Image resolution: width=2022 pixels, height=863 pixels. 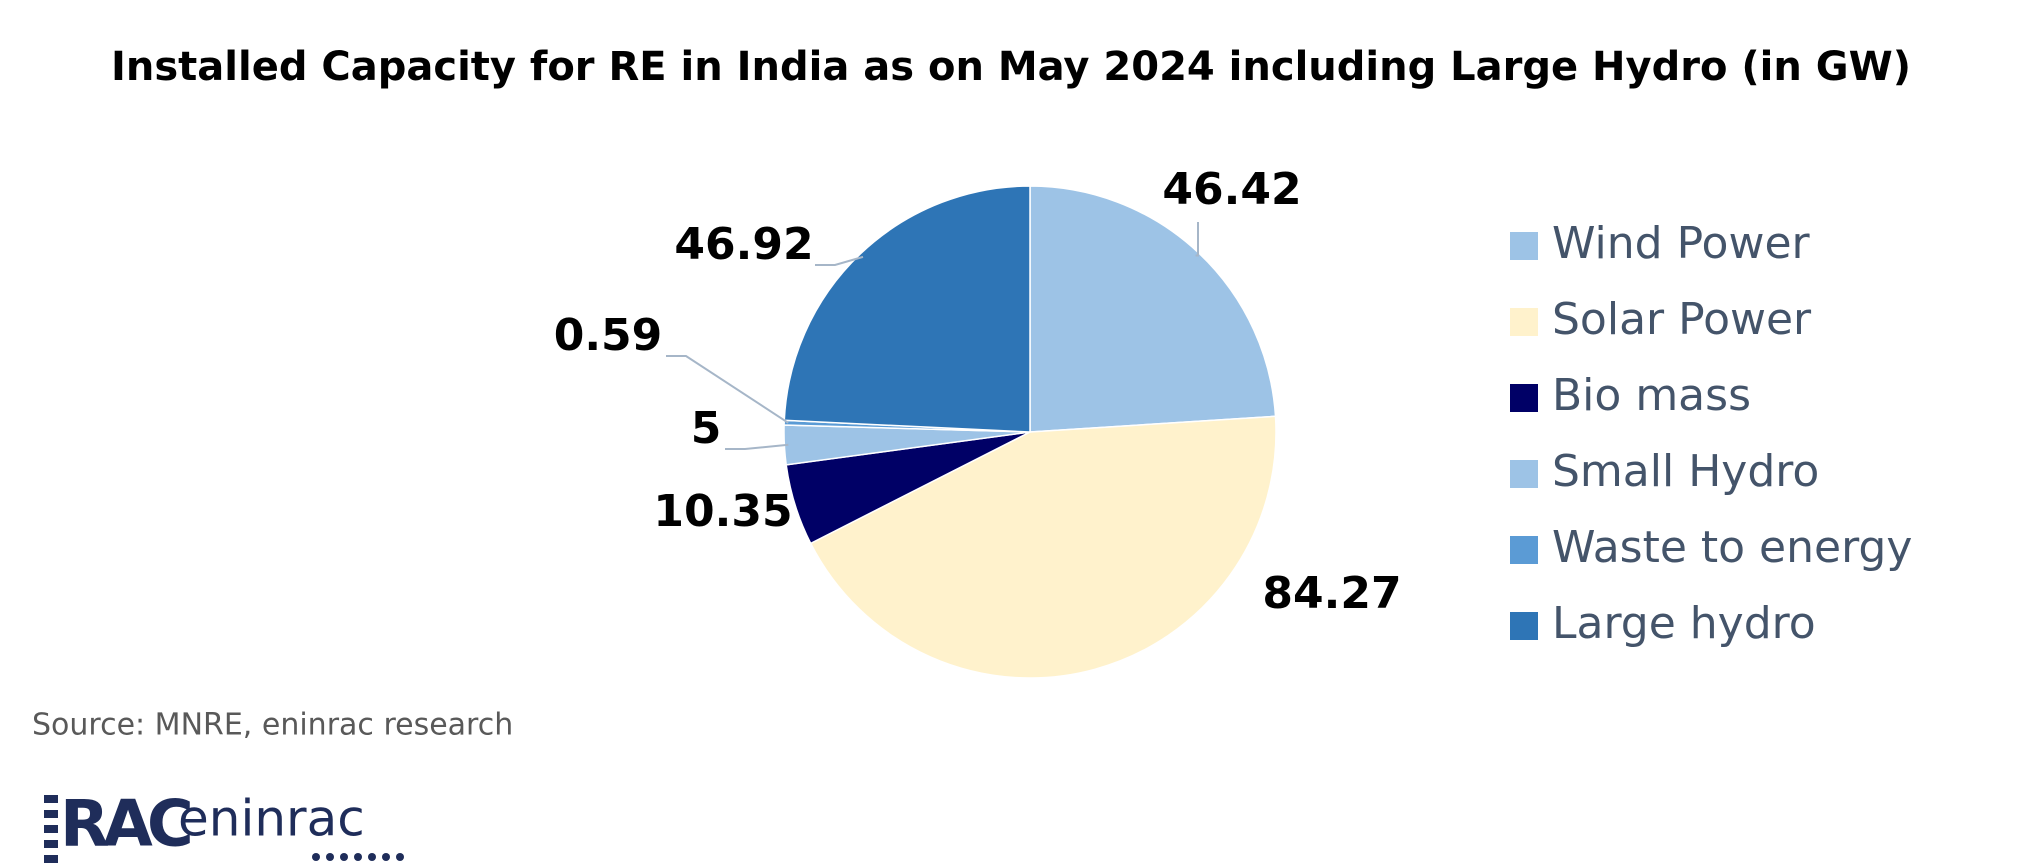 What do you see at coordinates (51, 829) in the screenshot?
I see `logo-stripes` at bounding box center [51, 829].